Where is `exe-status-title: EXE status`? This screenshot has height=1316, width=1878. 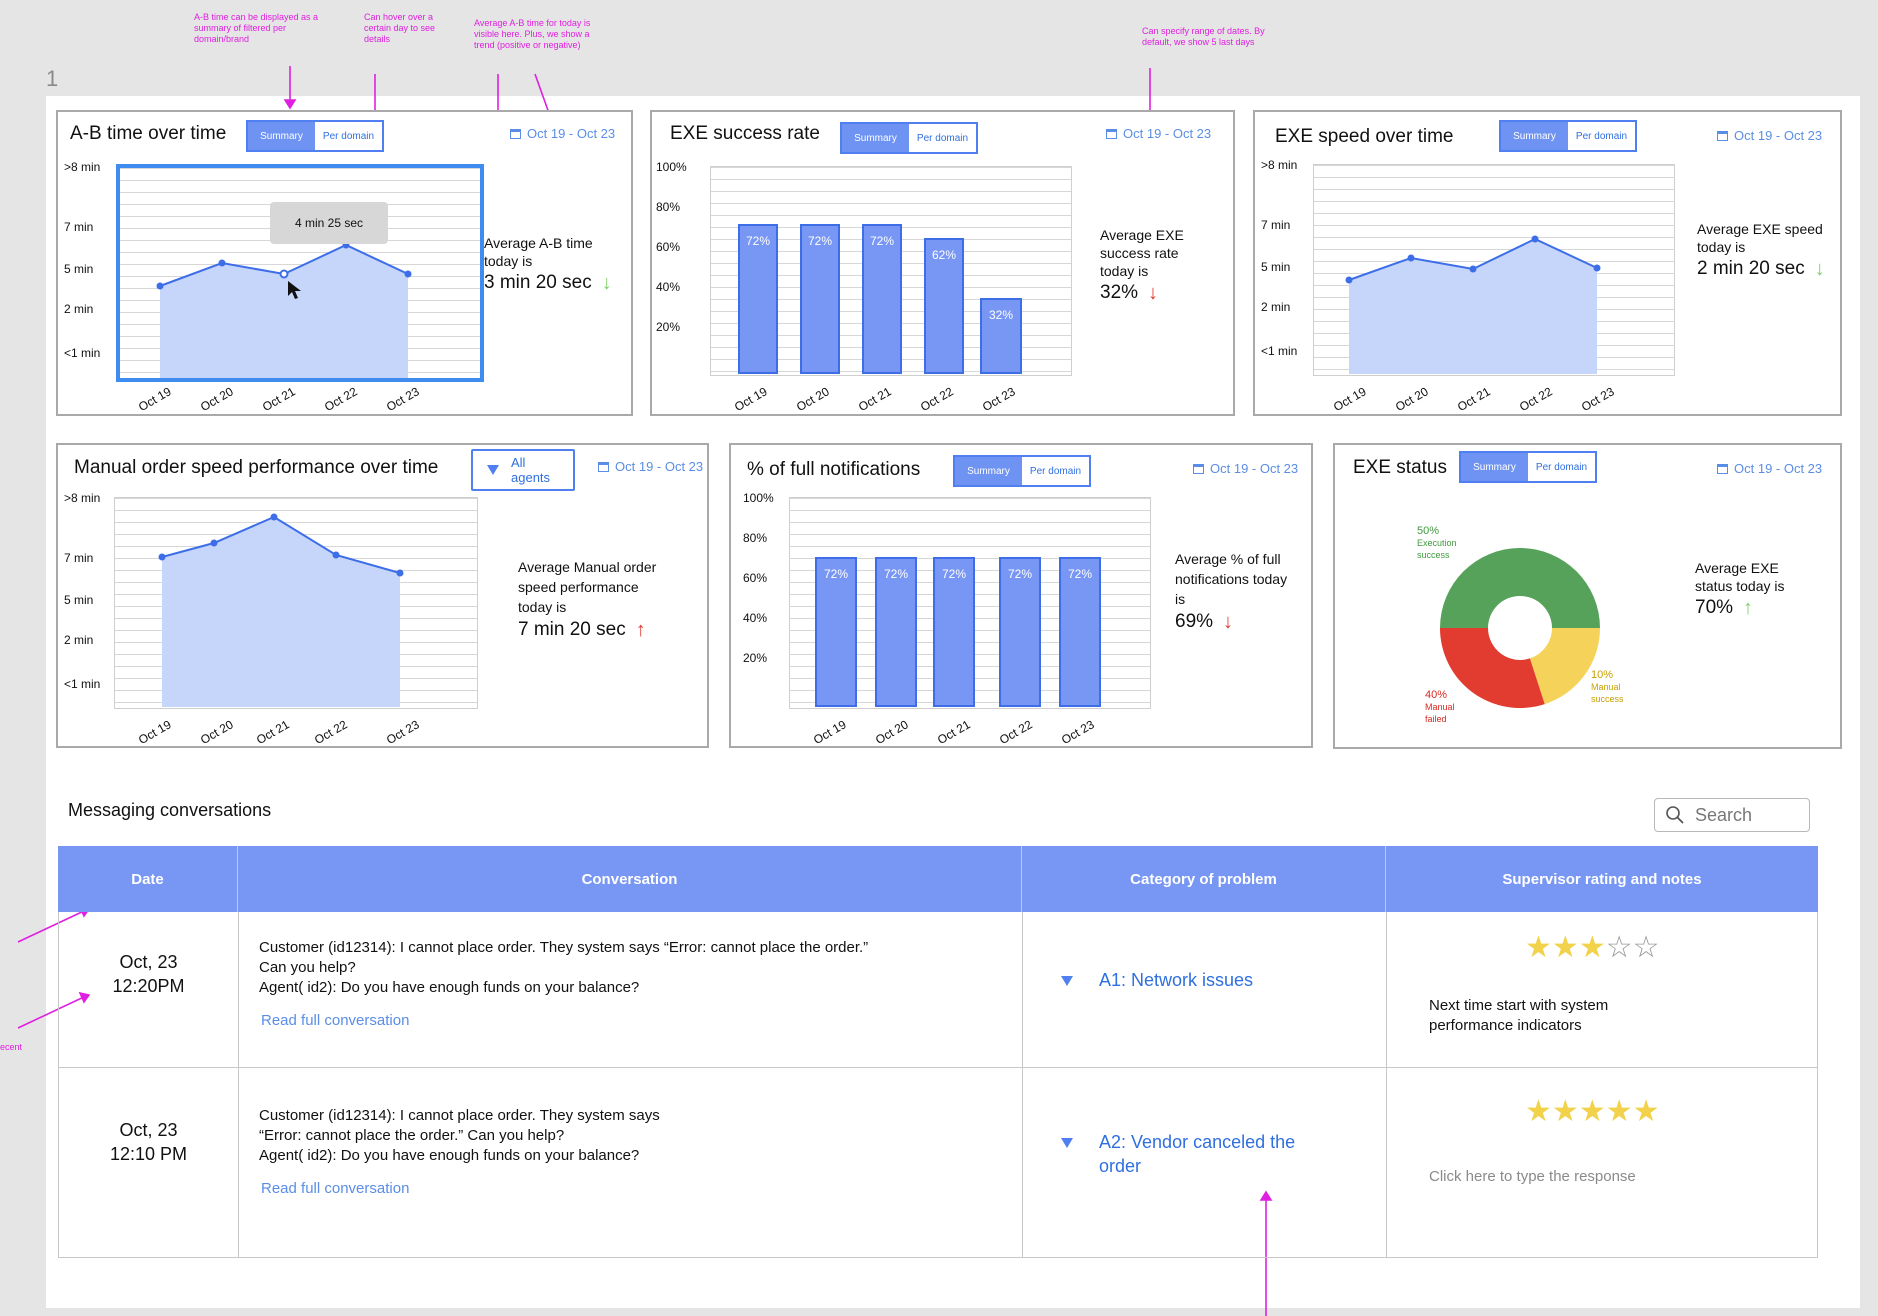
exe-status-title: EXE status is located at coordinates (1400, 467).